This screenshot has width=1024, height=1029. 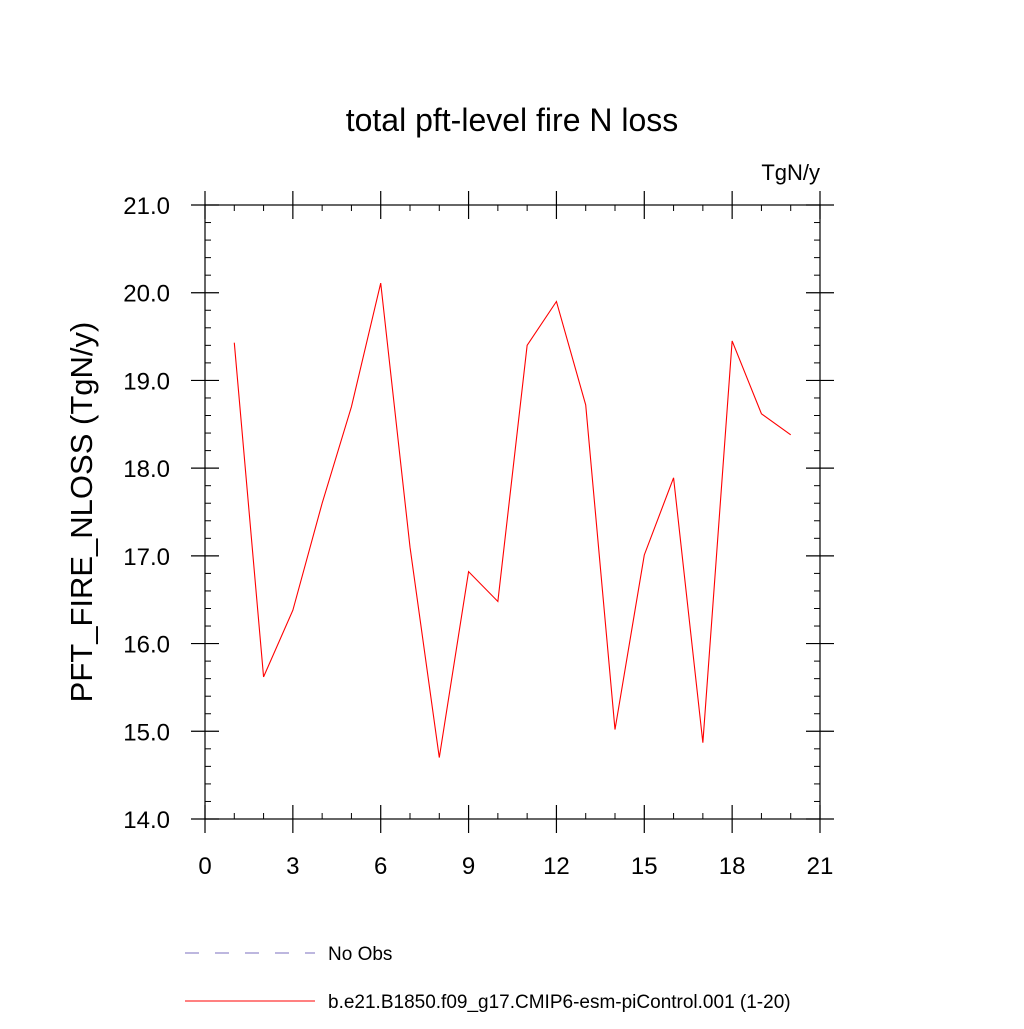 I want to click on x-tick-label: 6, so click(x=380, y=866).